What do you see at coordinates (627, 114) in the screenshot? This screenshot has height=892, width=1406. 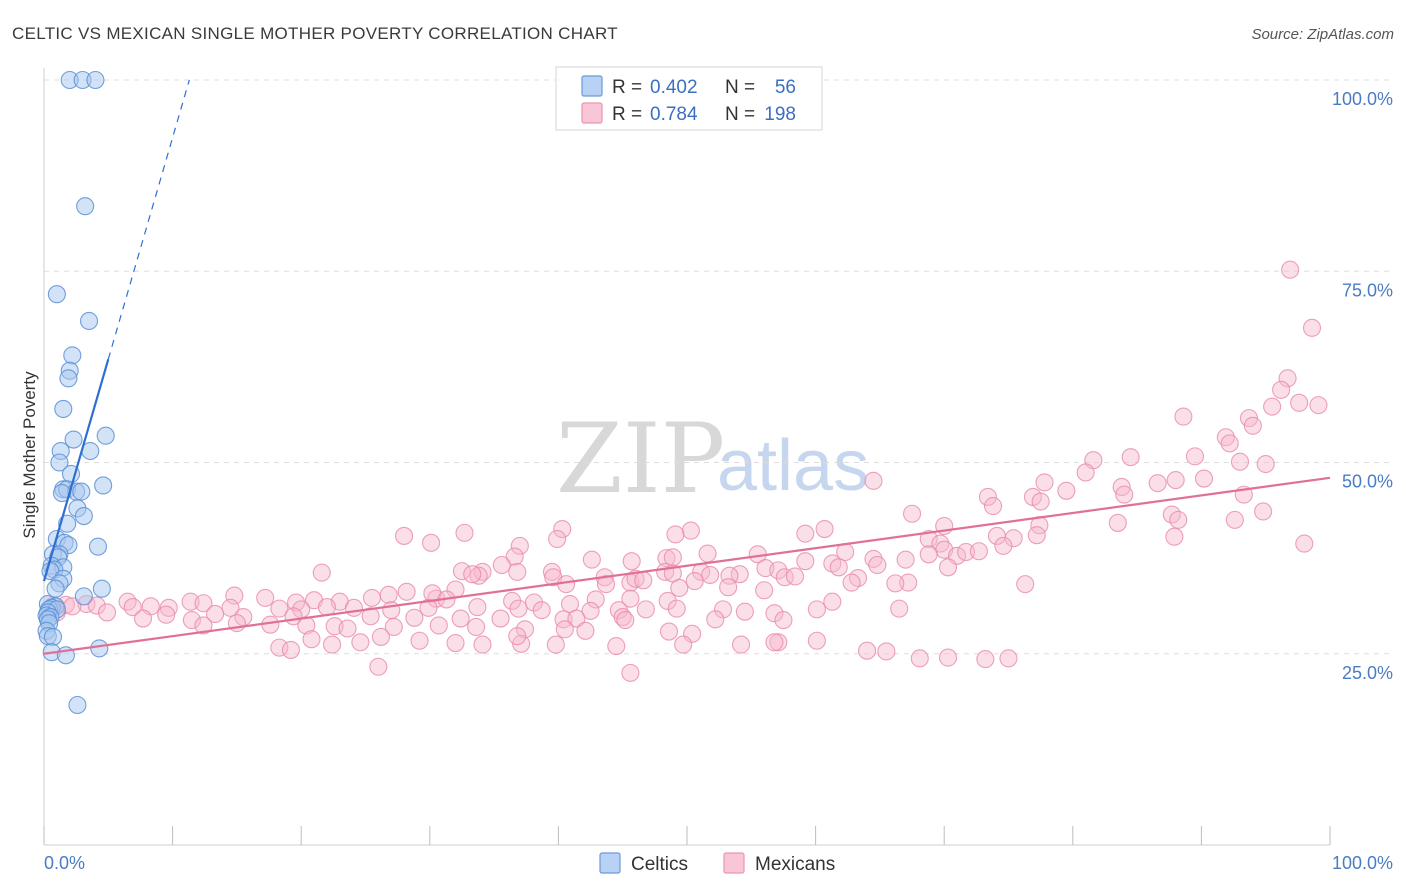 I see `legend-r-label-mexicans: R =` at bounding box center [627, 114].